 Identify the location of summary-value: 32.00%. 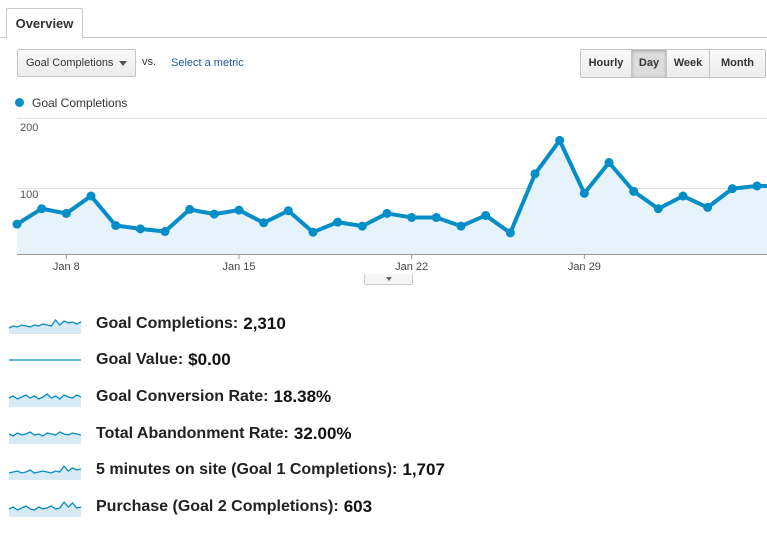
(322, 433).